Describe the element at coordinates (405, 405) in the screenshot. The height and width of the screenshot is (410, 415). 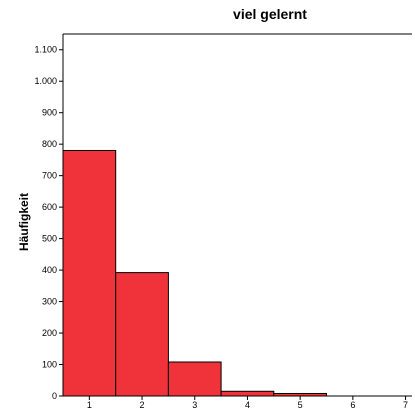
I see `x-tick-label-7: 7` at that location.